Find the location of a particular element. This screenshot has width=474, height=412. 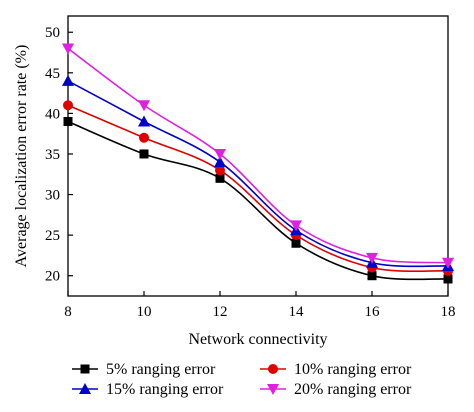

x-tick-label: 14 is located at coordinates (297, 312).